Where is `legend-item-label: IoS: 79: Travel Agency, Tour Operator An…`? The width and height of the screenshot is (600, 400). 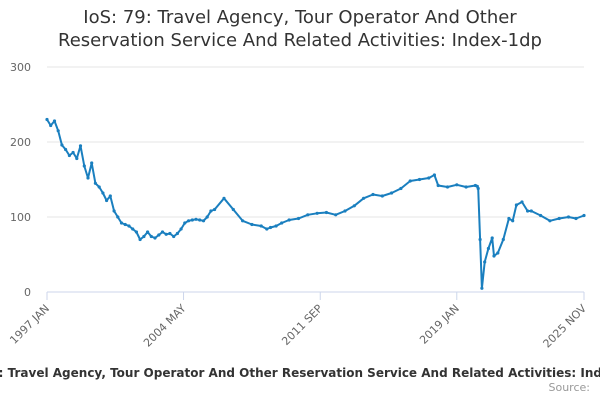 legend-item-label: IoS: 79: Travel Agency, Tour Operator An… is located at coordinates (300, 373).